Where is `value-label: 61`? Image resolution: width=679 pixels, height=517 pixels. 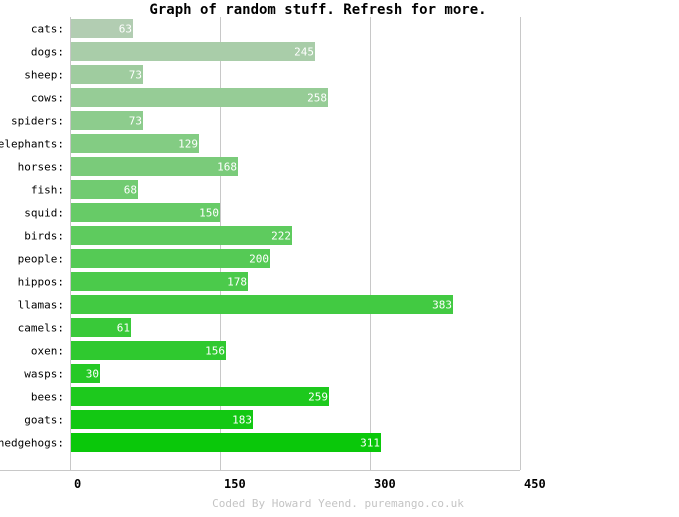
value-label: 61 is located at coordinates (123, 328).